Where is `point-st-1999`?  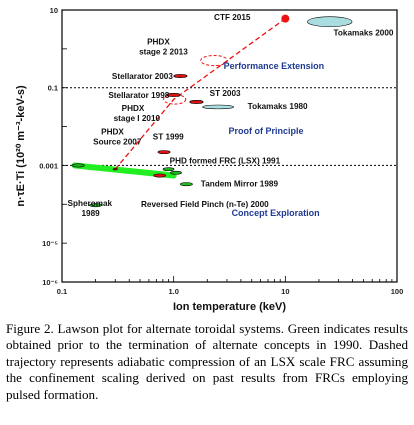
point-st-1999 is located at coordinates (164, 152).